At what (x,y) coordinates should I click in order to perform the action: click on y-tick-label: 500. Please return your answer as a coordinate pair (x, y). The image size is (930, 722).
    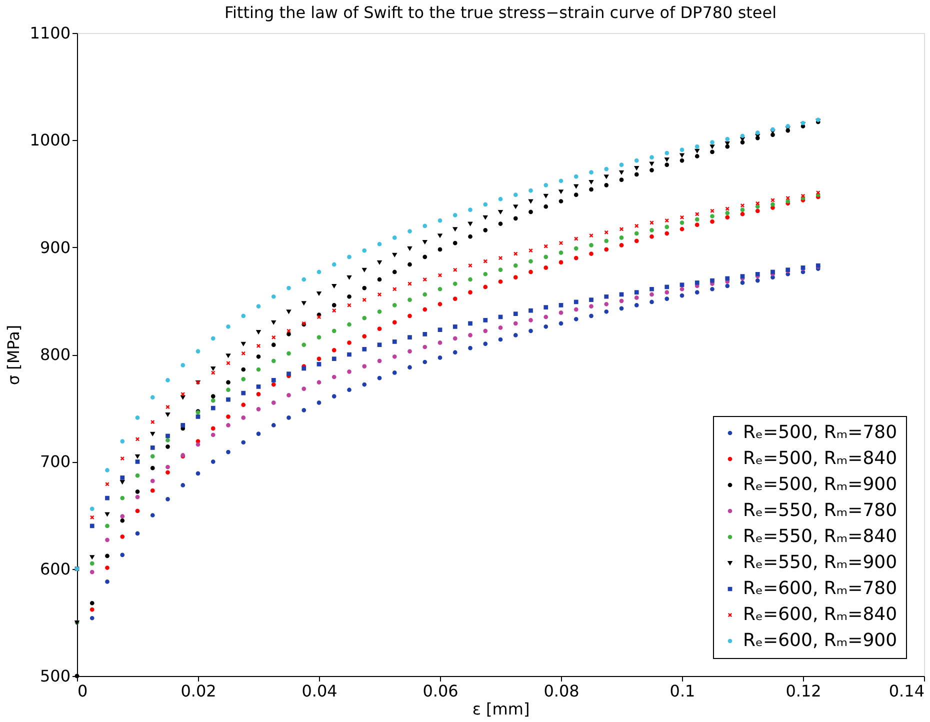
    Looking at the image, I should click on (55, 676).